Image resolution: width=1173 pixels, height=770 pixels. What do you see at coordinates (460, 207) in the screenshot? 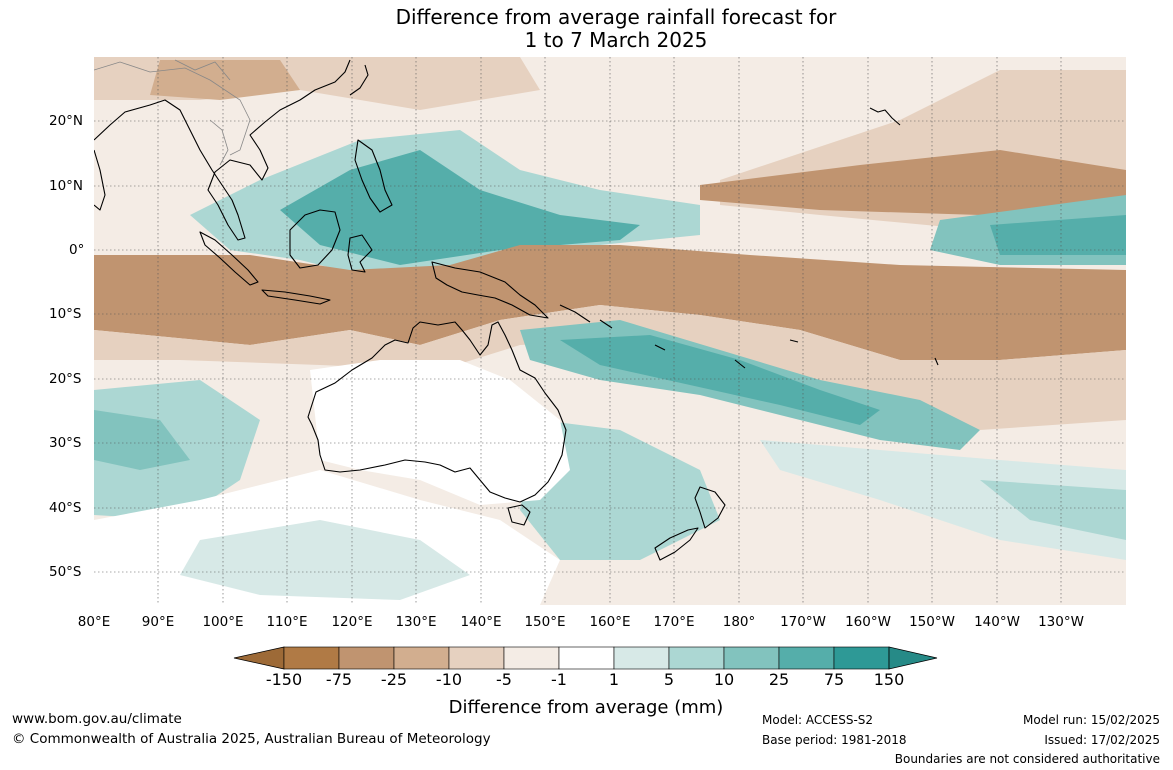
I see `maritime-teal-core` at bounding box center [460, 207].